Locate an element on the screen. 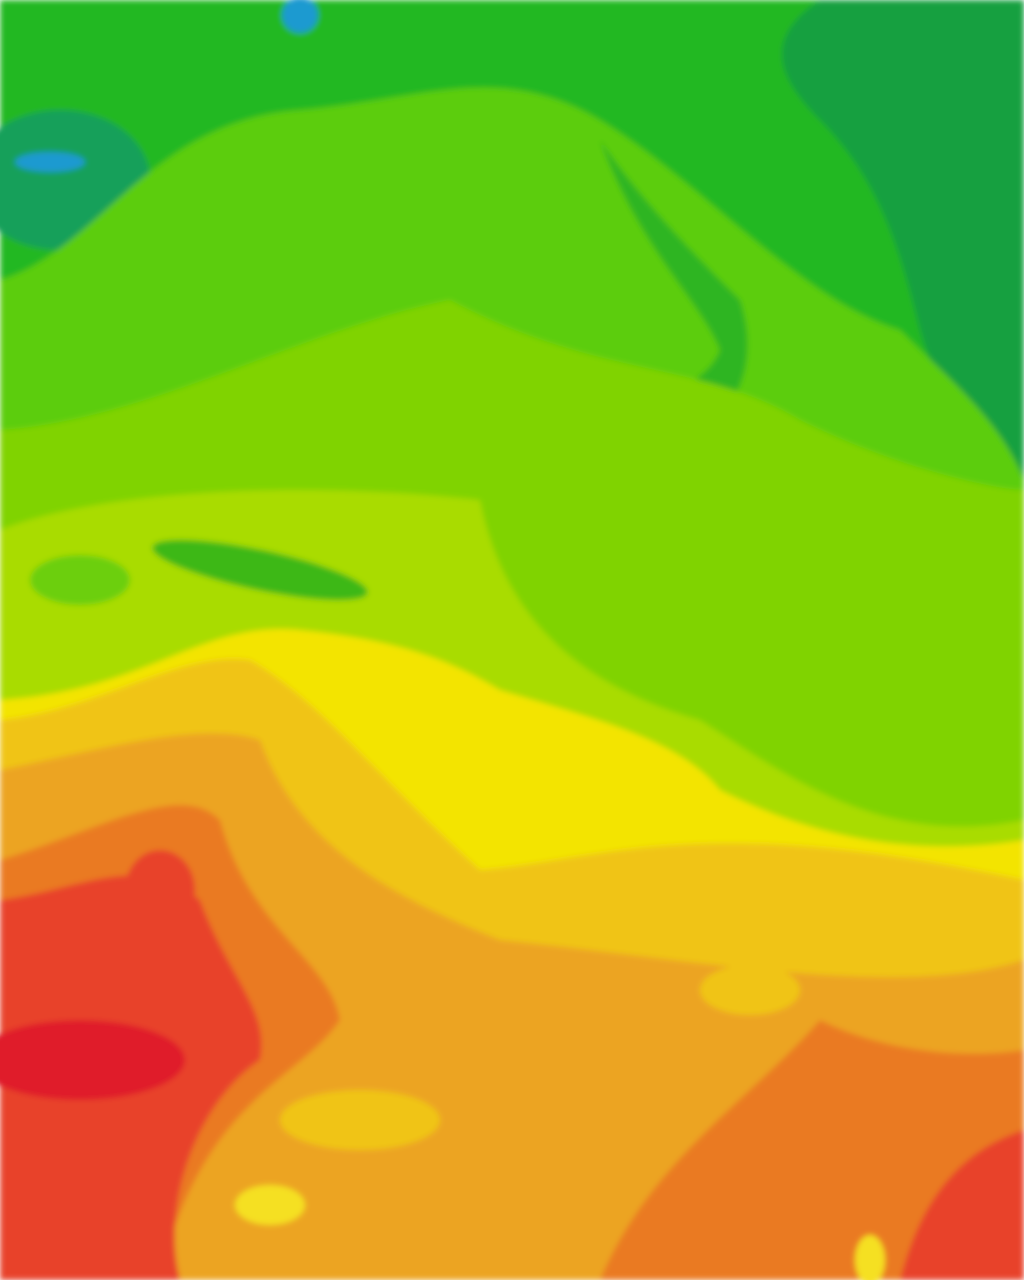 The height and width of the screenshot is (1280, 1024). very-hot-patch is located at coordinates (160, 890).